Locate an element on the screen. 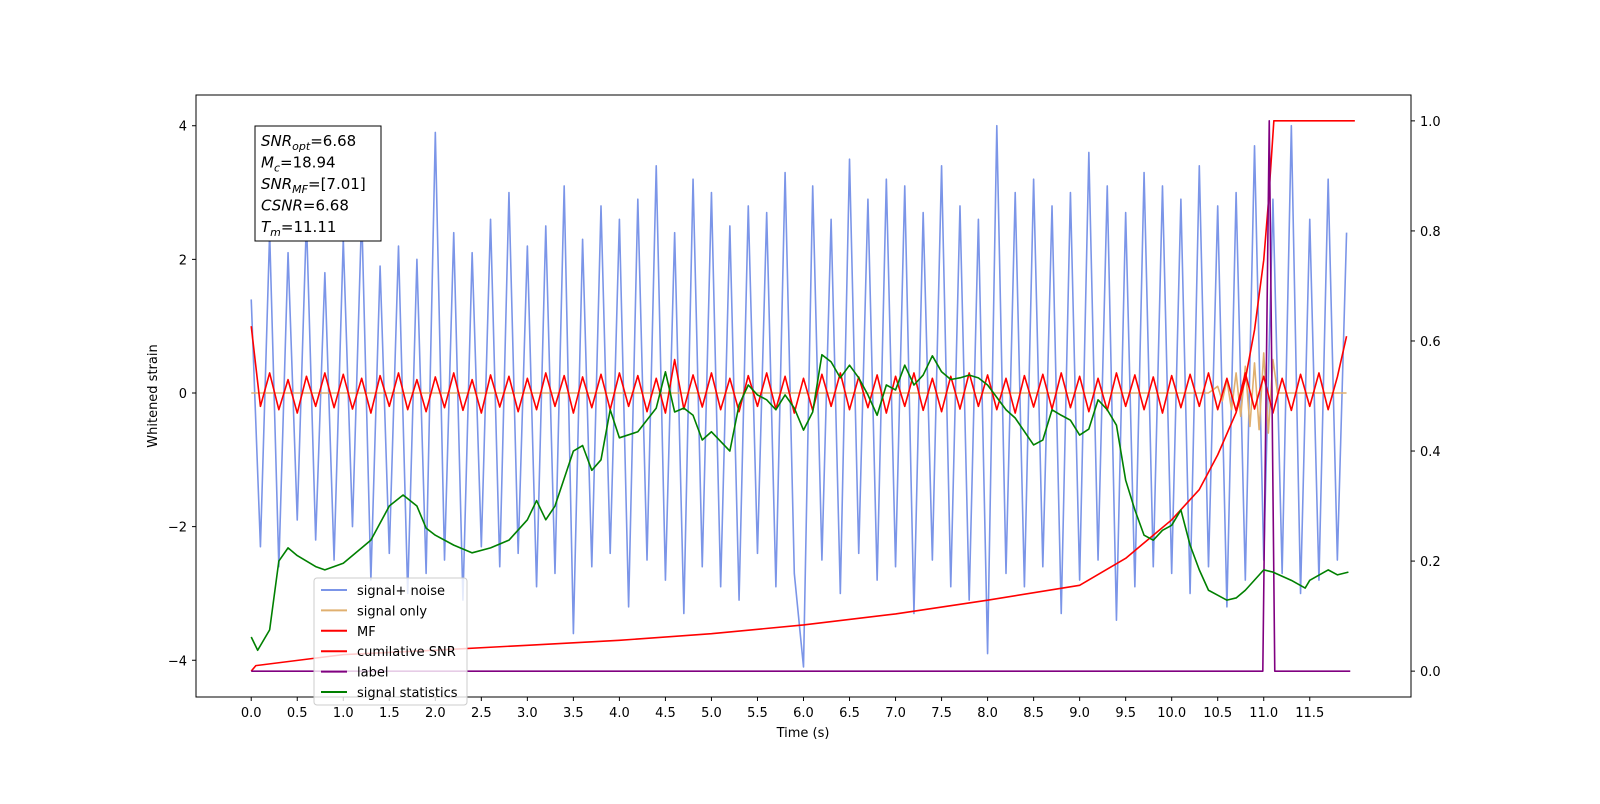 Image resolution: width=1600 pixels, height=804 pixels. legend-label: signal+ noise is located at coordinates (401, 591).